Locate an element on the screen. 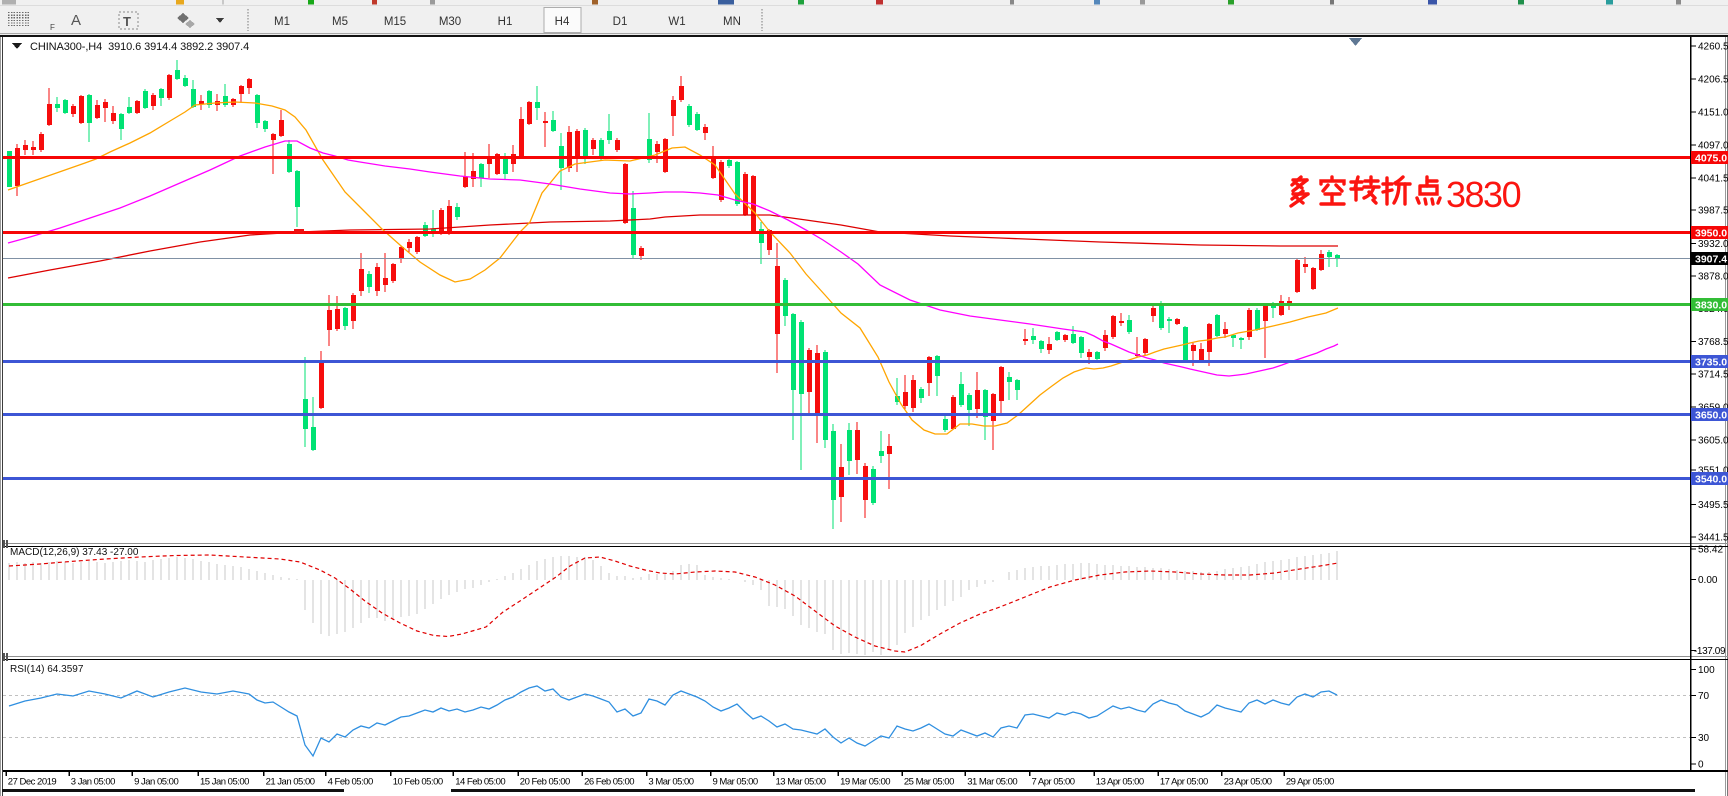 This screenshot has width=1728, height=796. svg-text: 3830 is located at coordinates (1483, 194).